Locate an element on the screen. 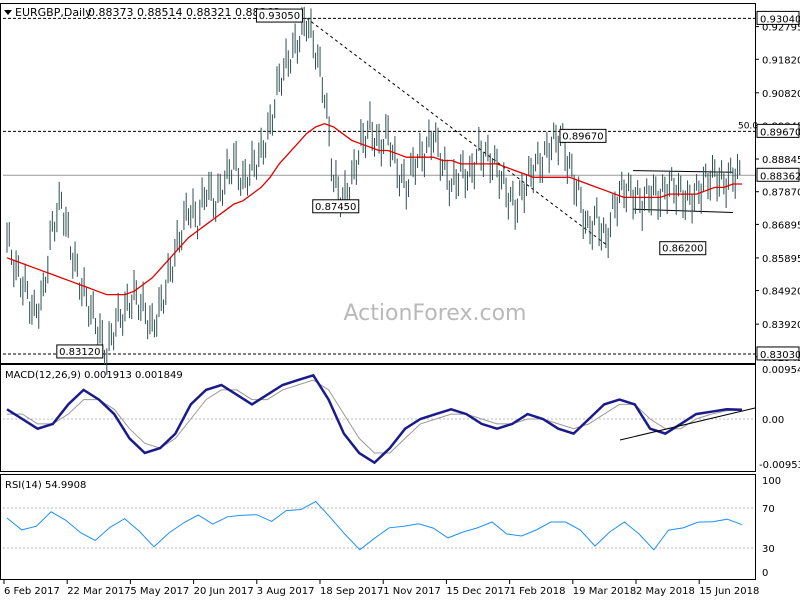  x-tick-label: 1 Feb 2018 is located at coordinates (538, 591).